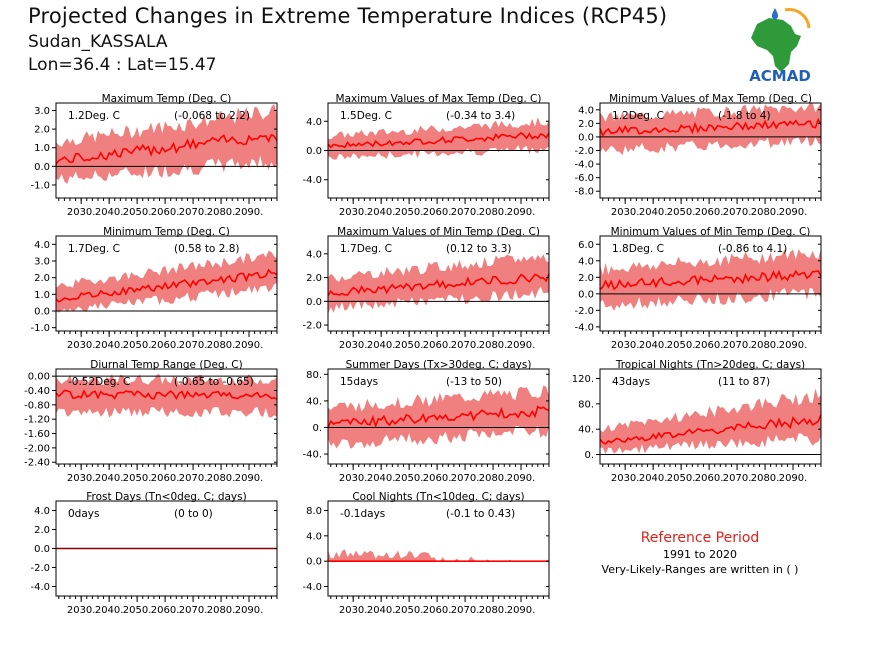  What do you see at coordinates (700, 569) in the screenshot?
I see `reference-period-note: Very-Likely-Ranges are written in ( )` at bounding box center [700, 569].